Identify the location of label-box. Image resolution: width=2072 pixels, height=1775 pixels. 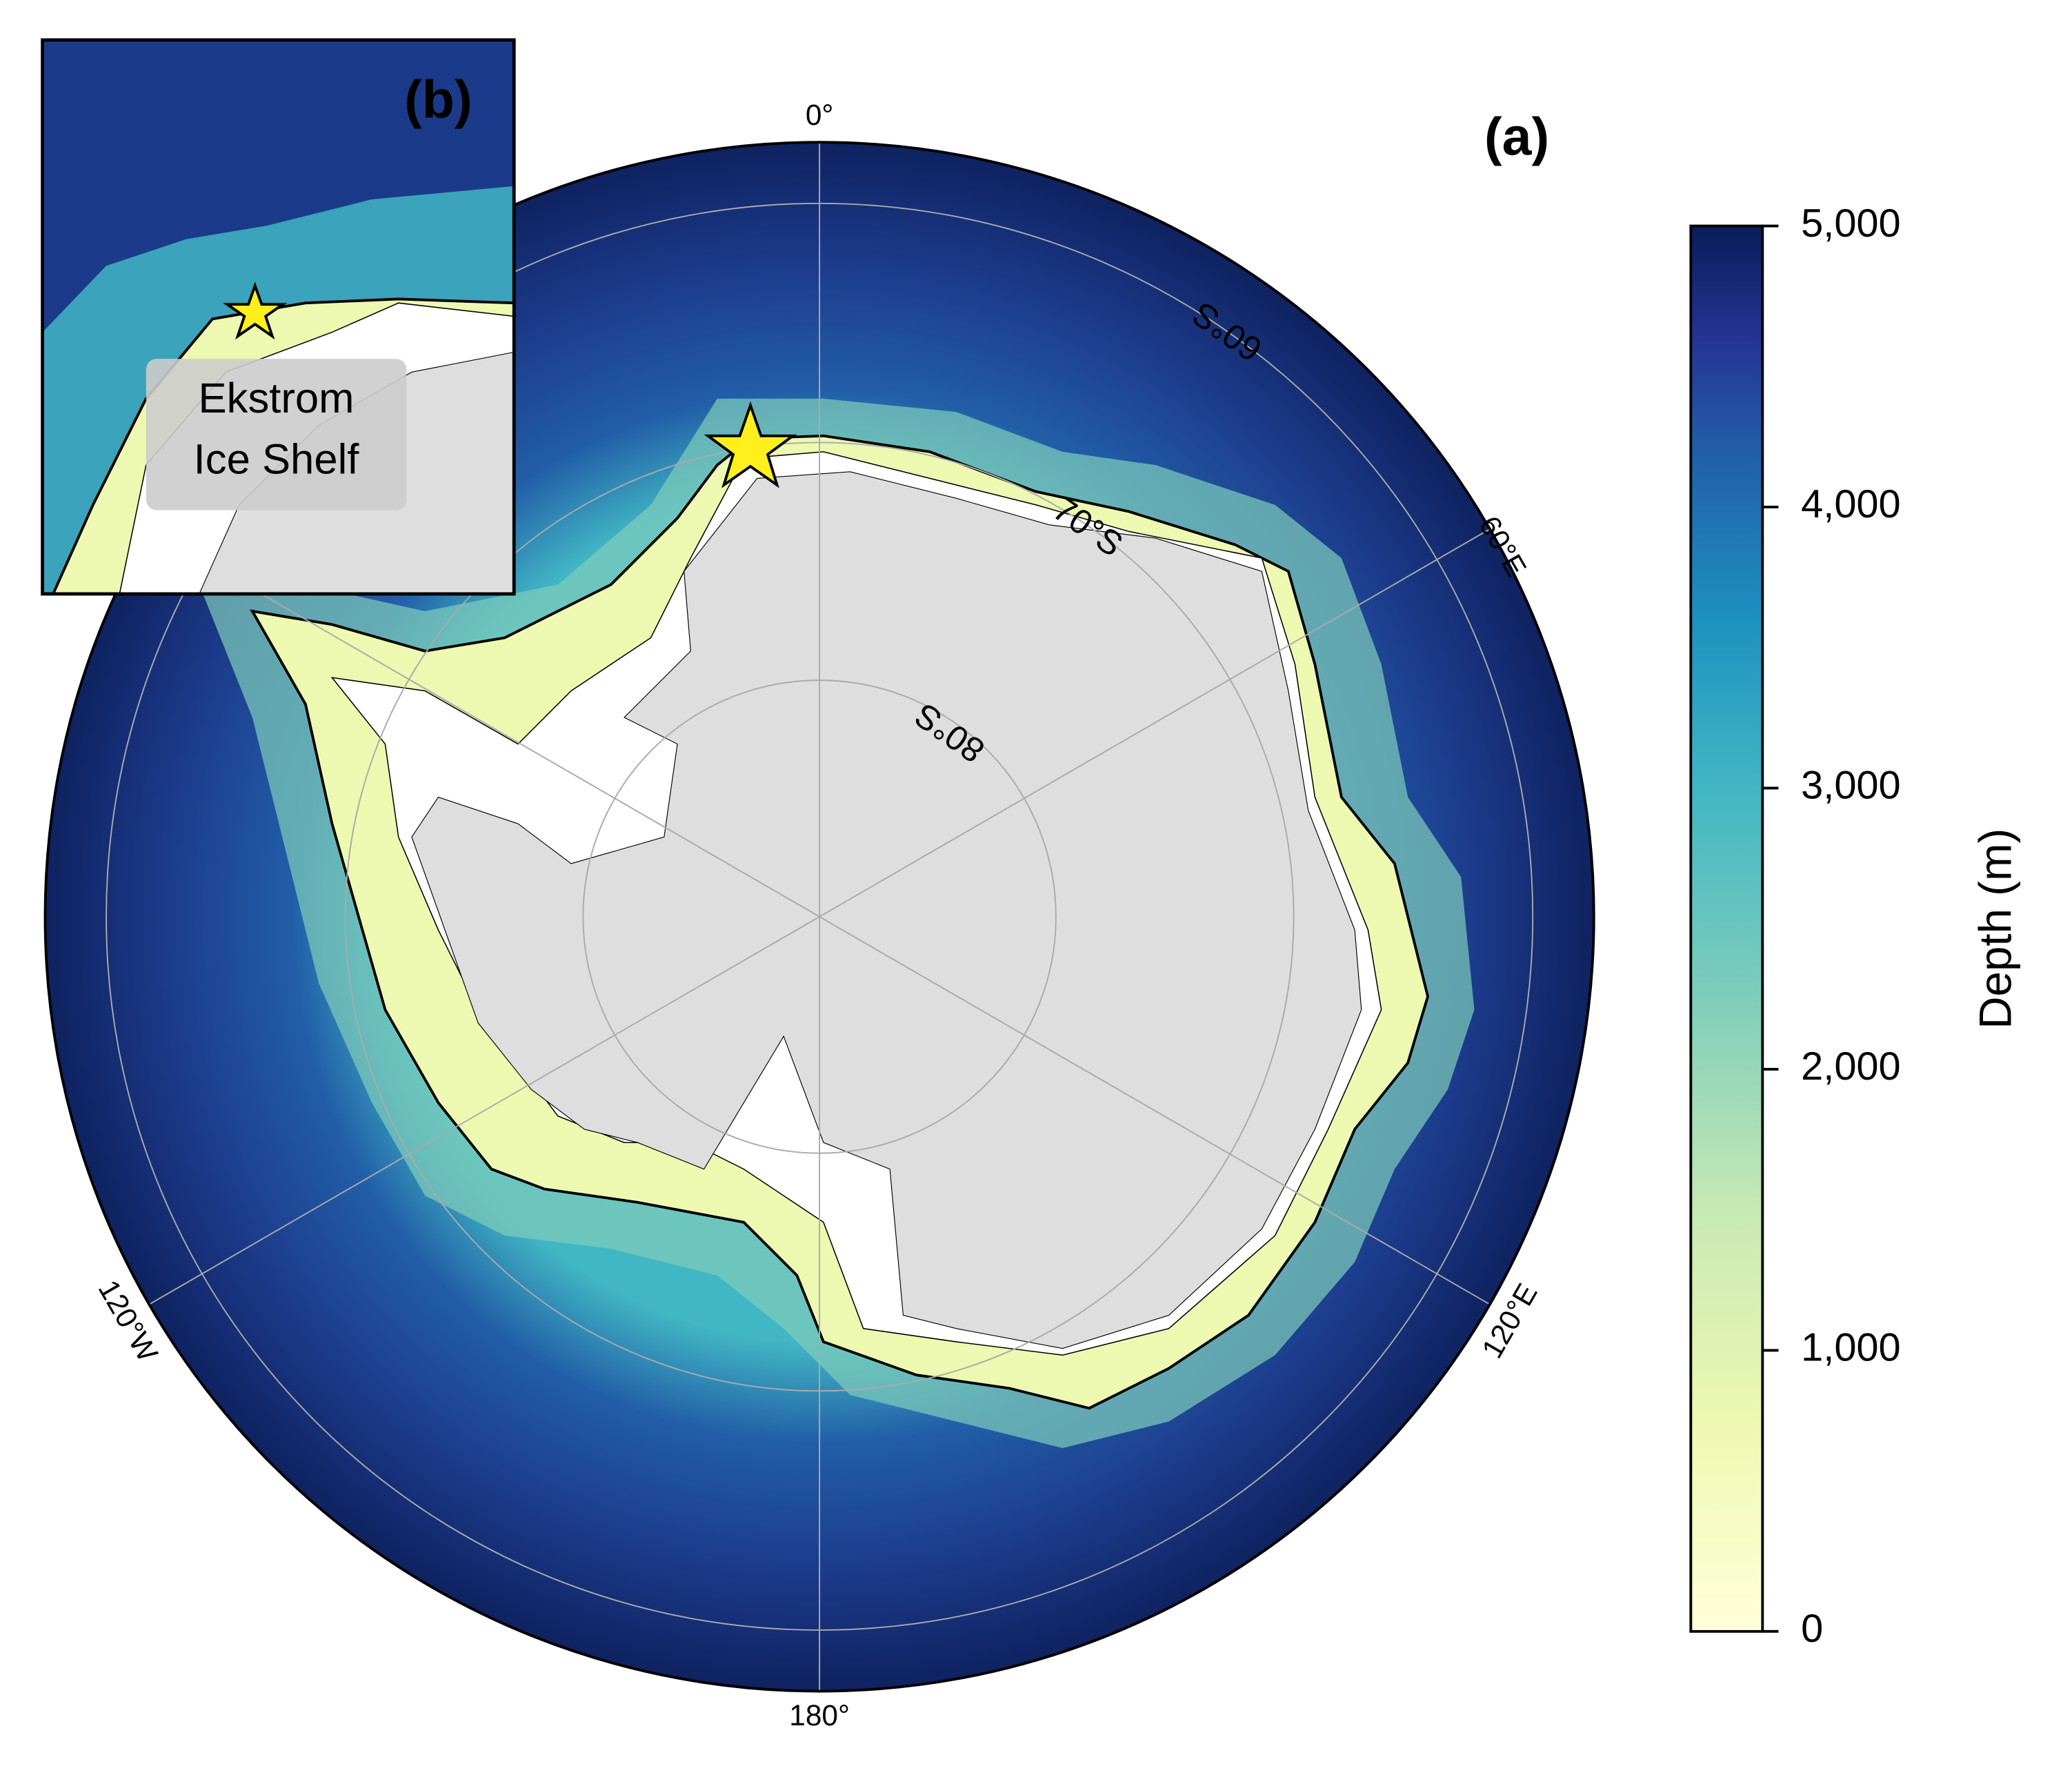
(277, 434).